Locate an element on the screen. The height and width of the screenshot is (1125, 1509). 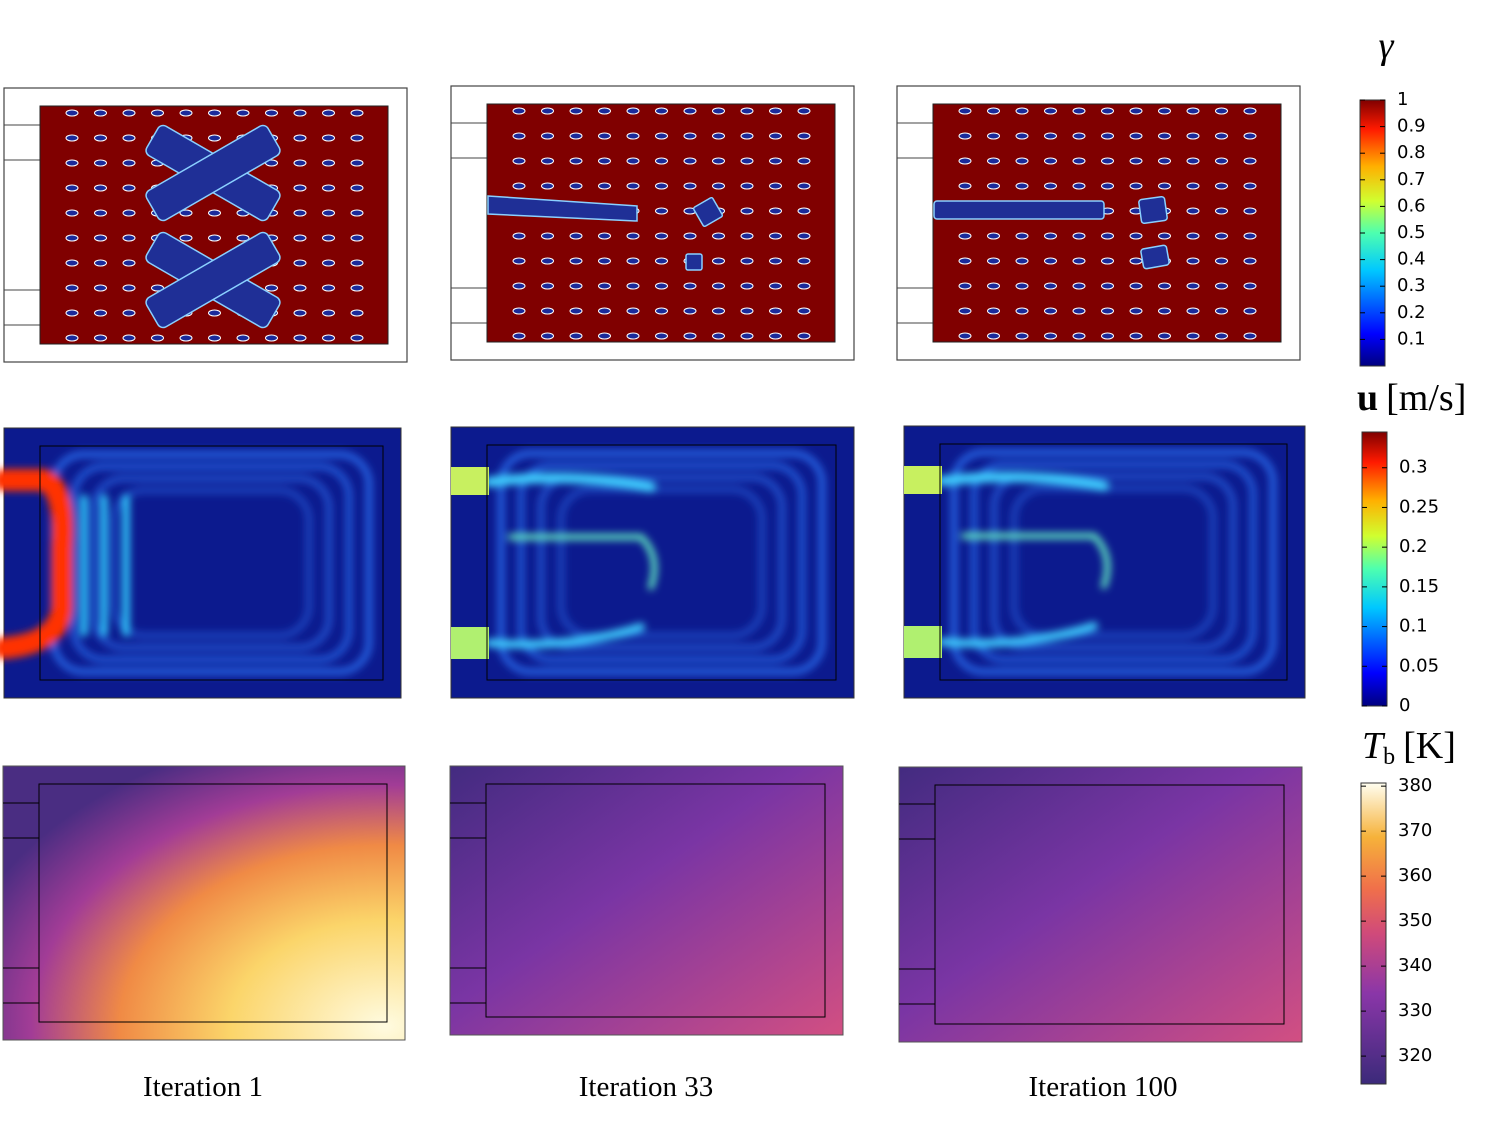
colorbar-tick-label: 1 is located at coordinates (1402, 99).